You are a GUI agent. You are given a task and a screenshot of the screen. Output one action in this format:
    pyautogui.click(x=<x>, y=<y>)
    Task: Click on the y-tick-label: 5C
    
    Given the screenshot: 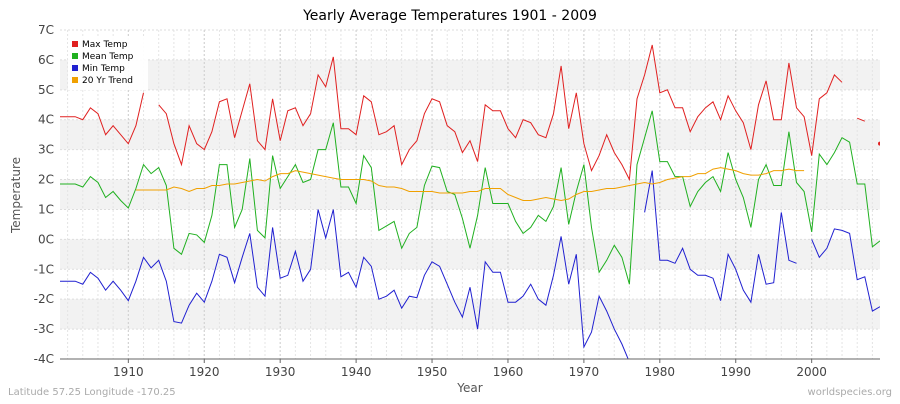 What is the action you would take?
    pyautogui.click(x=46, y=90)
    